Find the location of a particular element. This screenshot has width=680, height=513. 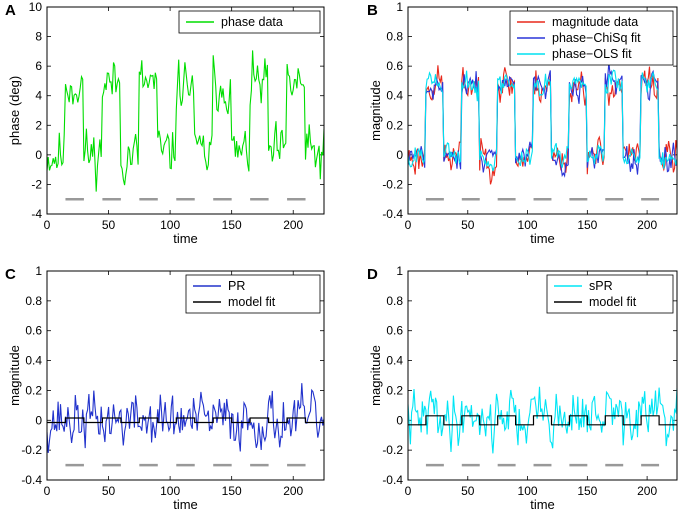

y-tick-label: 4 is located at coordinates (38, 96).